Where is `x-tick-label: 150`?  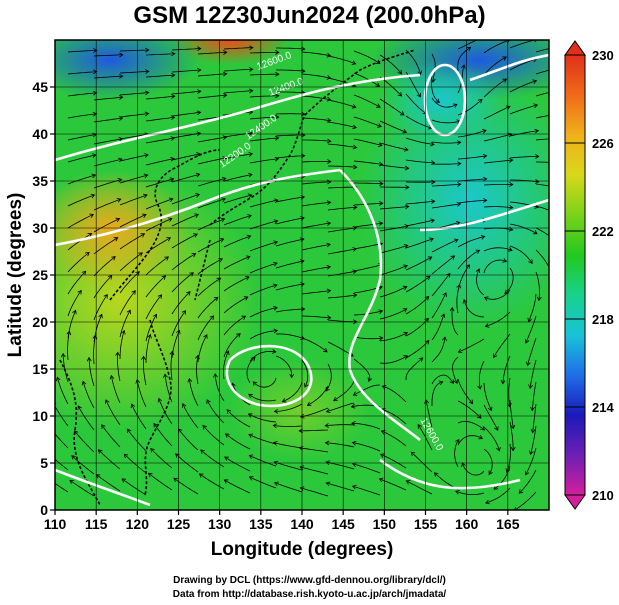
x-tick-label: 150 is located at coordinates (385, 524).